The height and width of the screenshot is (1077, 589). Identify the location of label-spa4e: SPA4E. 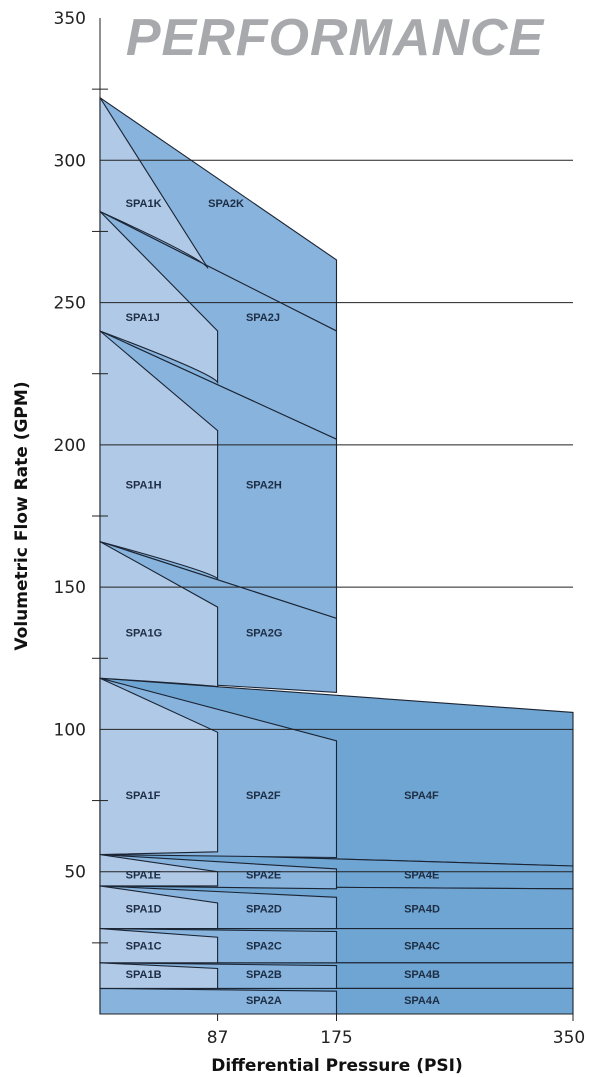
(421, 876).